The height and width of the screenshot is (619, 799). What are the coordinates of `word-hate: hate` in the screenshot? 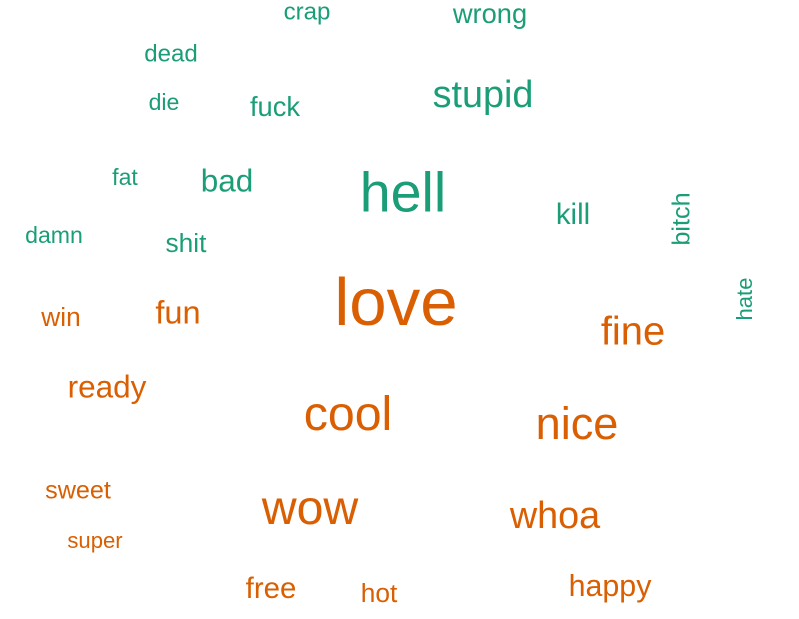 It's located at (744, 298).